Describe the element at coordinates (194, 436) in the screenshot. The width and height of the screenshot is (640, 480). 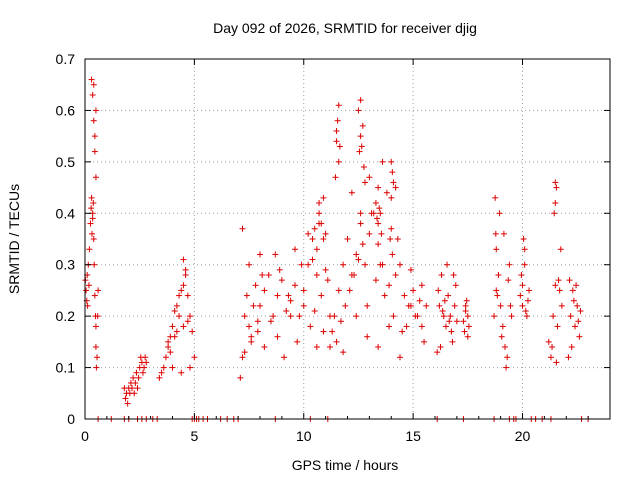
I see `x-tick-label: 5` at that location.